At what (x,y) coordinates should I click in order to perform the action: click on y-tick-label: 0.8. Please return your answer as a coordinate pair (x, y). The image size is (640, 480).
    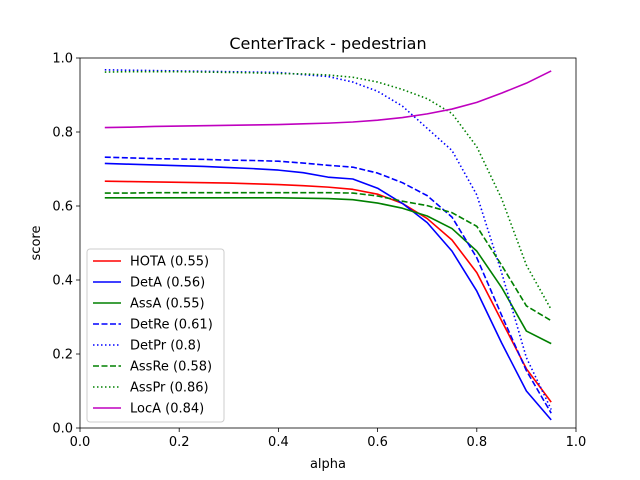
    Looking at the image, I should click on (62, 133).